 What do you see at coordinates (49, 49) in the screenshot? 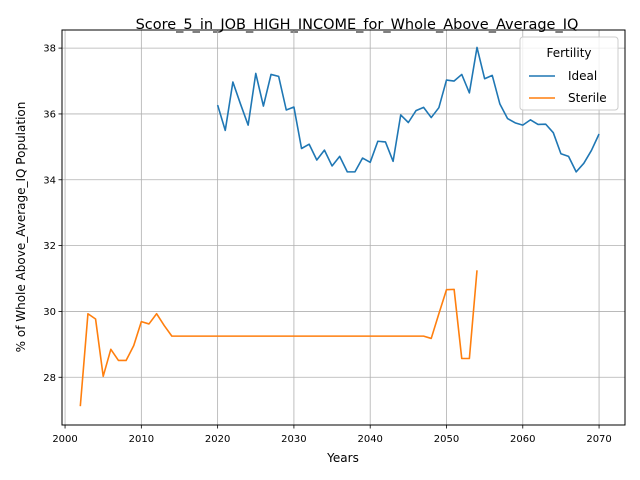
I see `y-tick-label: 38` at bounding box center [49, 49].